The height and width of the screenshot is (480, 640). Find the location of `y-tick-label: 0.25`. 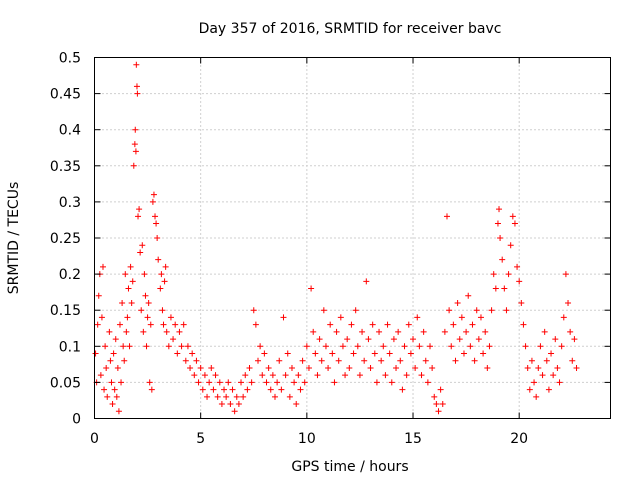

y-tick-label: 0.25 is located at coordinates (65, 239).